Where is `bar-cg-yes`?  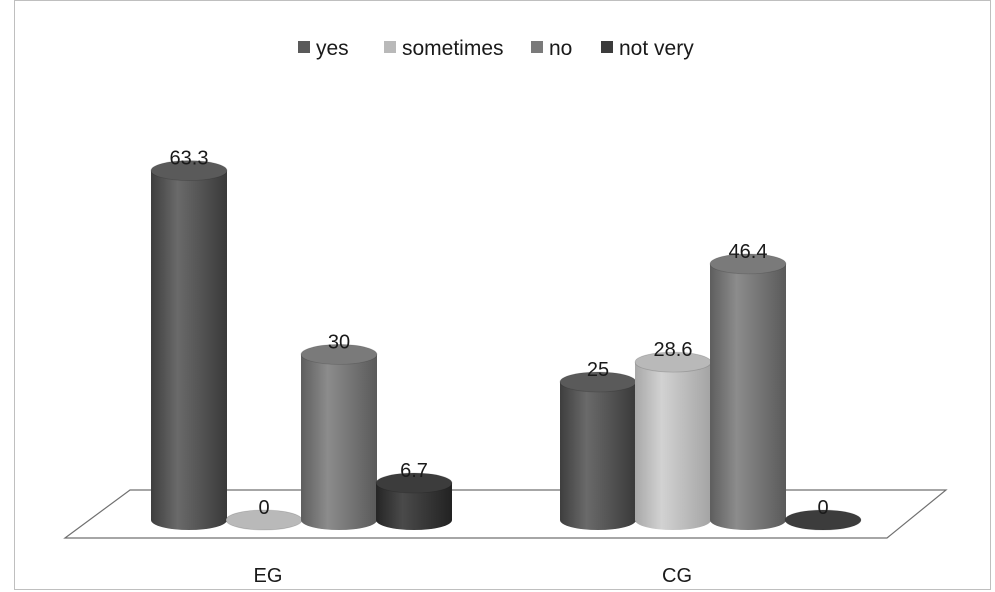 bar-cg-yes is located at coordinates (598, 451).